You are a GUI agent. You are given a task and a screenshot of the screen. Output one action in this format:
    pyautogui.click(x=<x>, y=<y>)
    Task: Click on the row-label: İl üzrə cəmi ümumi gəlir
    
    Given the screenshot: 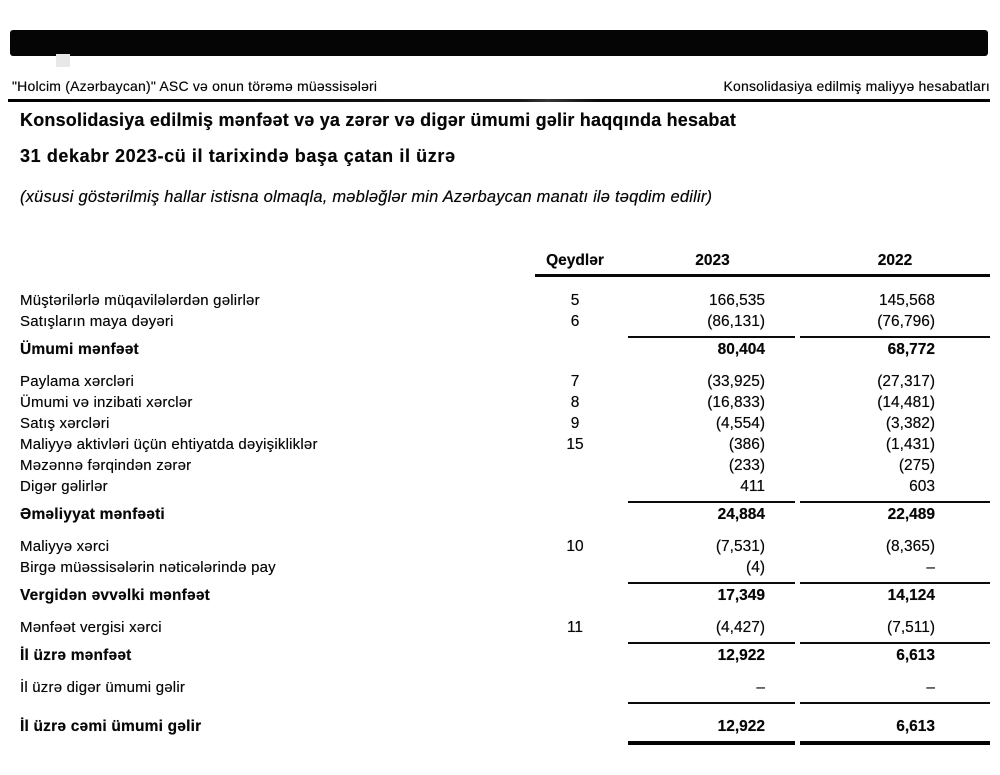 What is the action you would take?
    pyautogui.click(x=111, y=726)
    